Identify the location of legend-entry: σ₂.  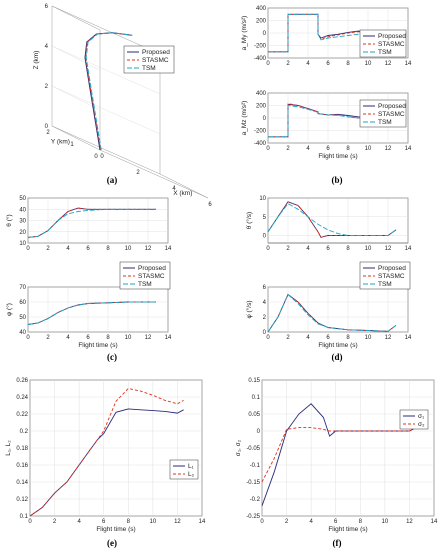
(421, 424).